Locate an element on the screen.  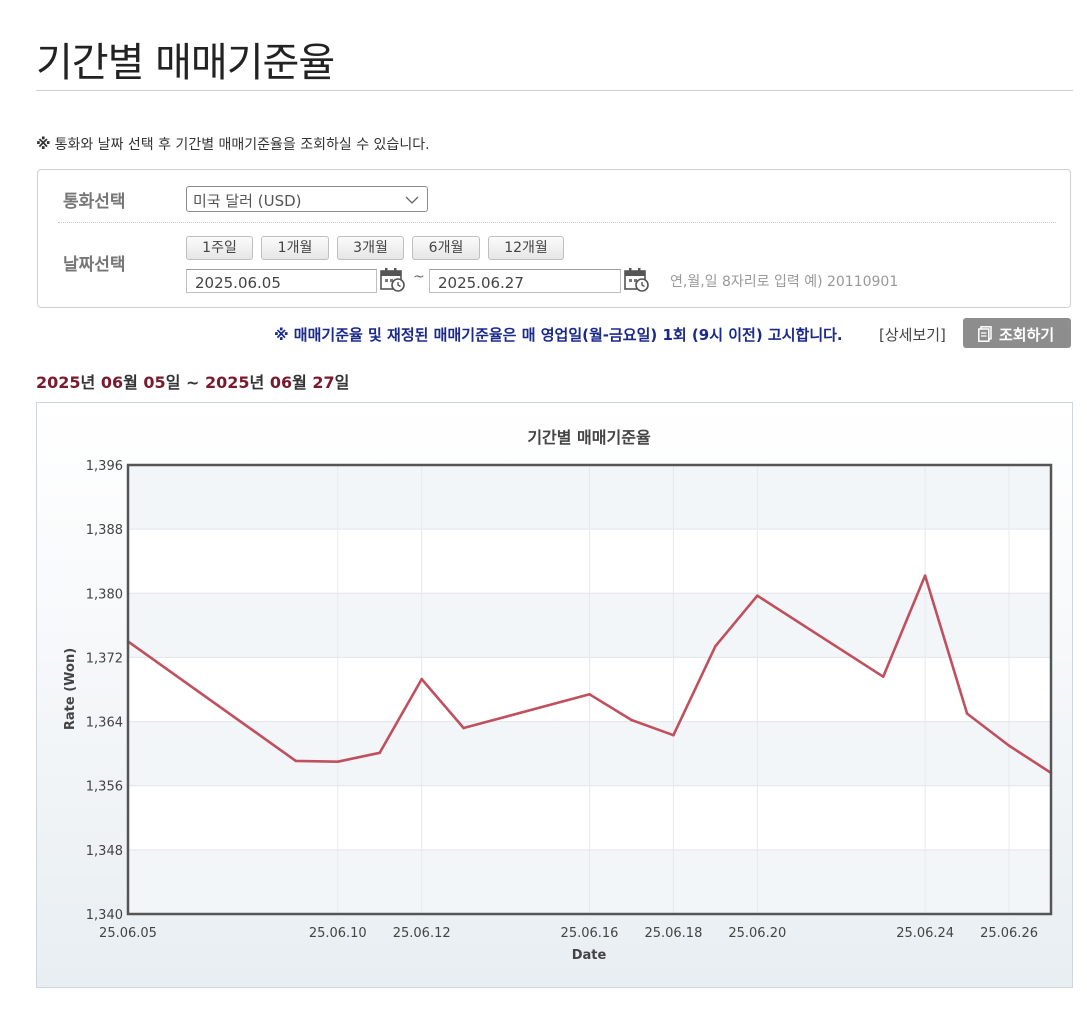
y-tick-label: 1,380 is located at coordinates (104, 594).